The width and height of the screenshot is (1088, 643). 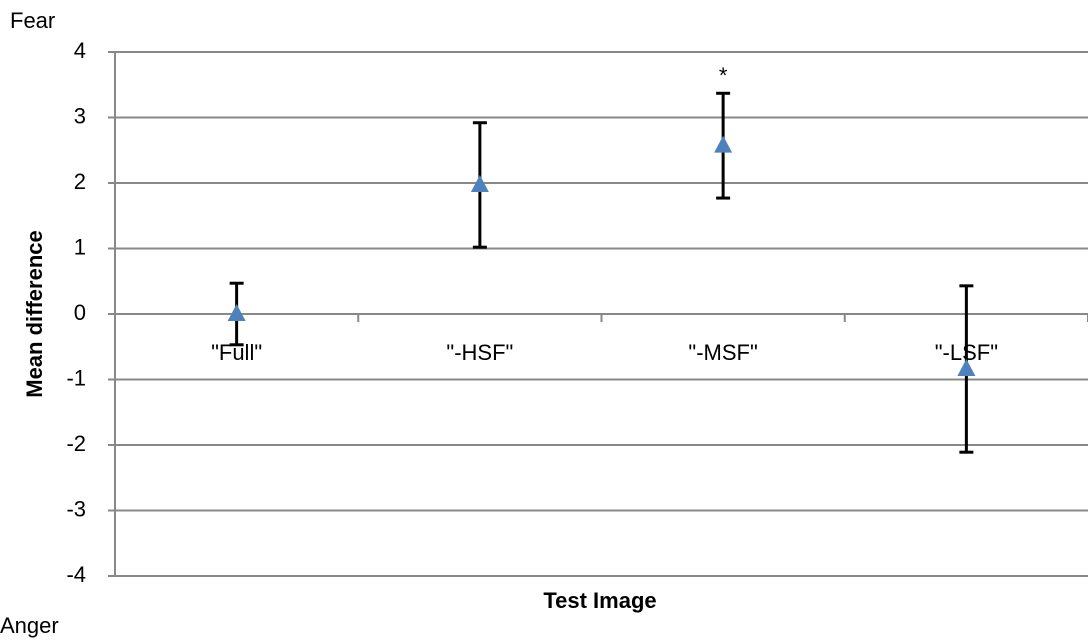 I want to click on y-tick-label: 2, so click(x=80, y=181).